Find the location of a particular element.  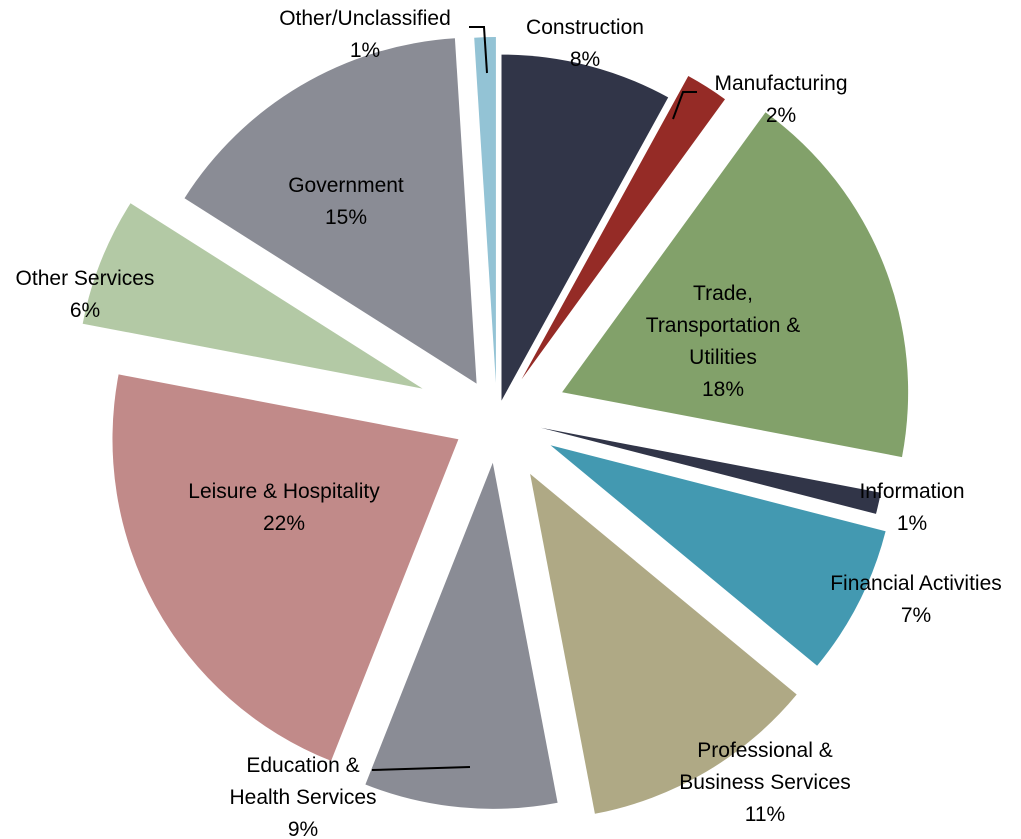

slice-name-label: Government is located at coordinates (346, 185).